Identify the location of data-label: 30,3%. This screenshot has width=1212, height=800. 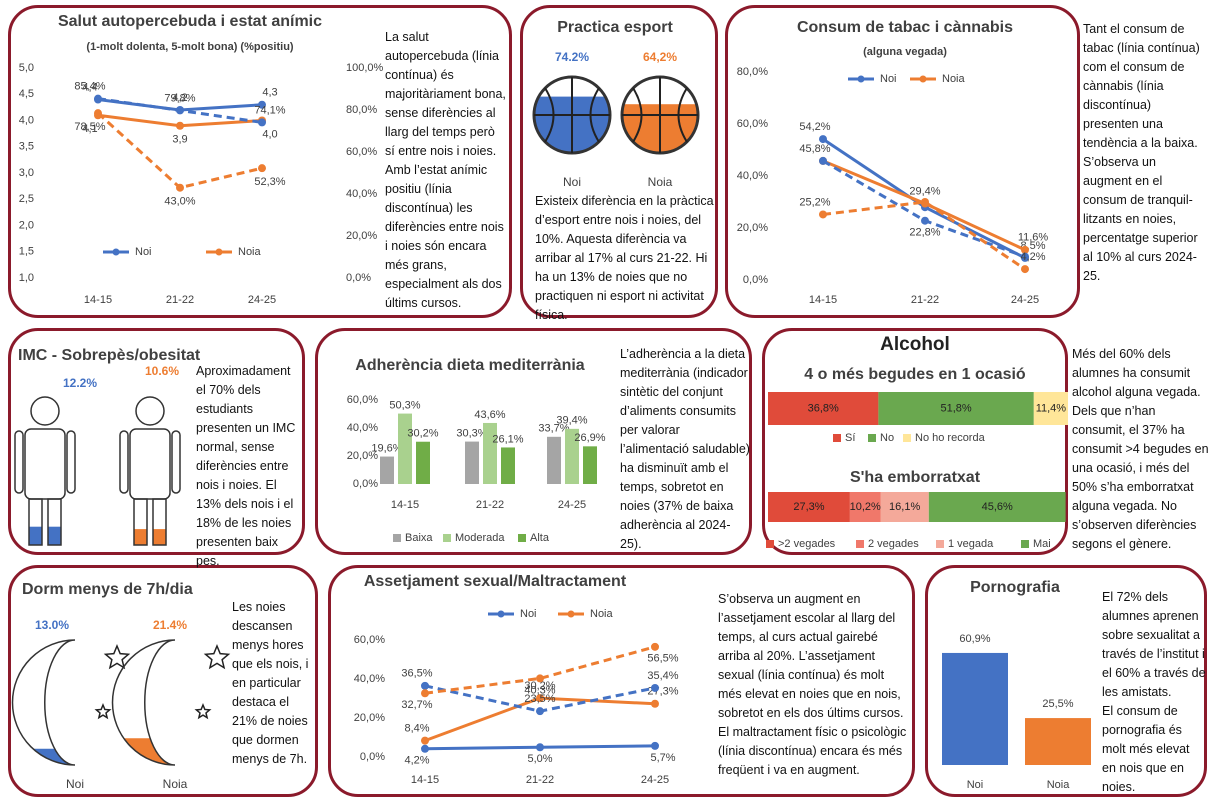
(471, 433).